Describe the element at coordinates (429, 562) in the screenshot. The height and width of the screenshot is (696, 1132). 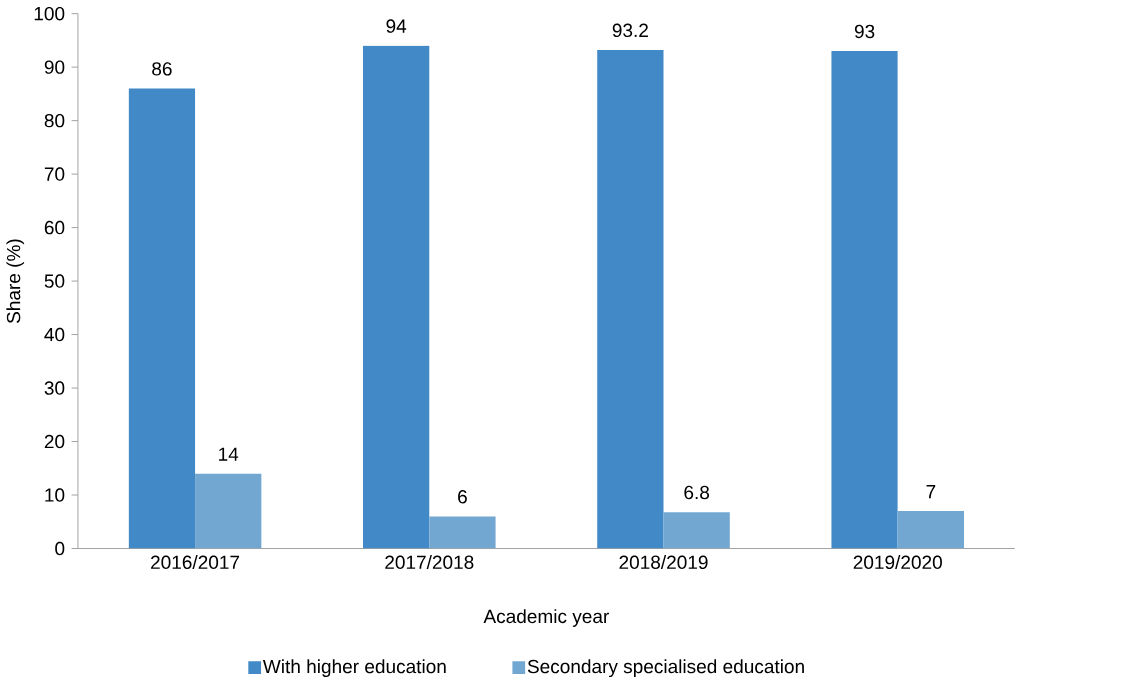
I see `x-tick-label: 2017/2018` at that location.